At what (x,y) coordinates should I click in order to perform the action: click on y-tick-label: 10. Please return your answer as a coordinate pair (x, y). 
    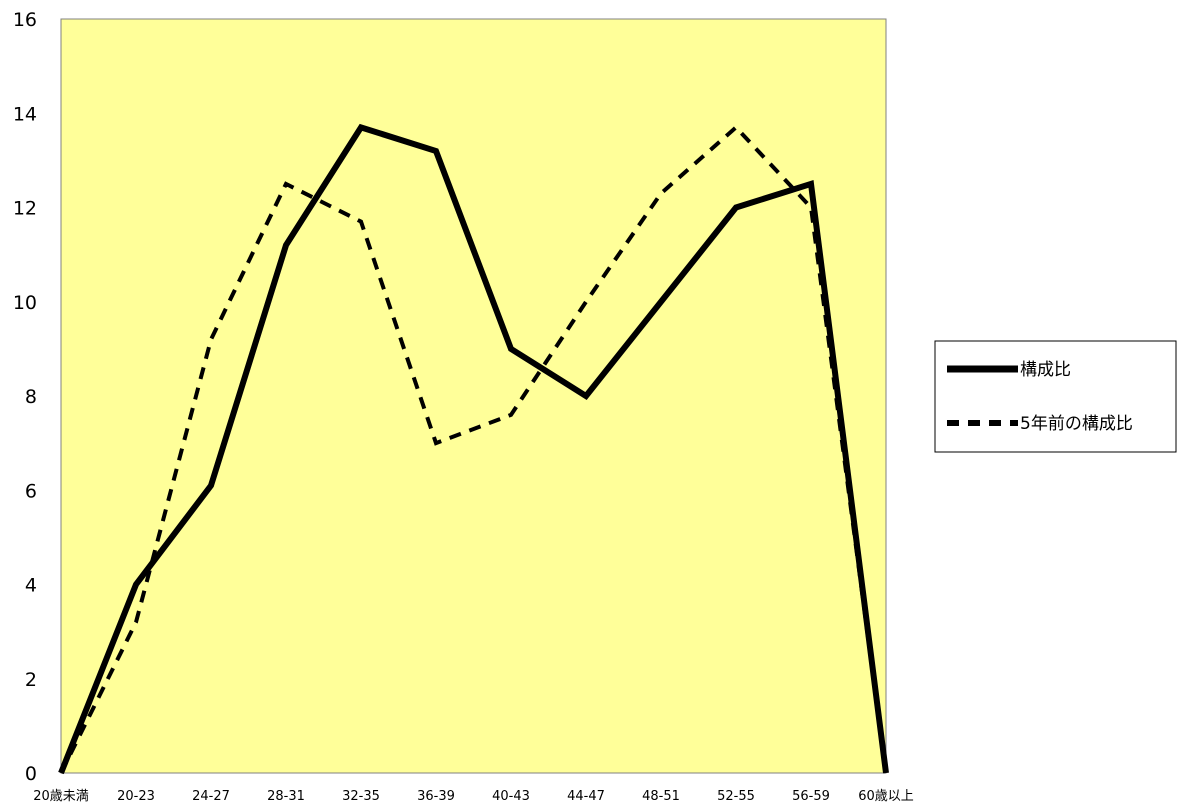
    Looking at the image, I should click on (25, 303).